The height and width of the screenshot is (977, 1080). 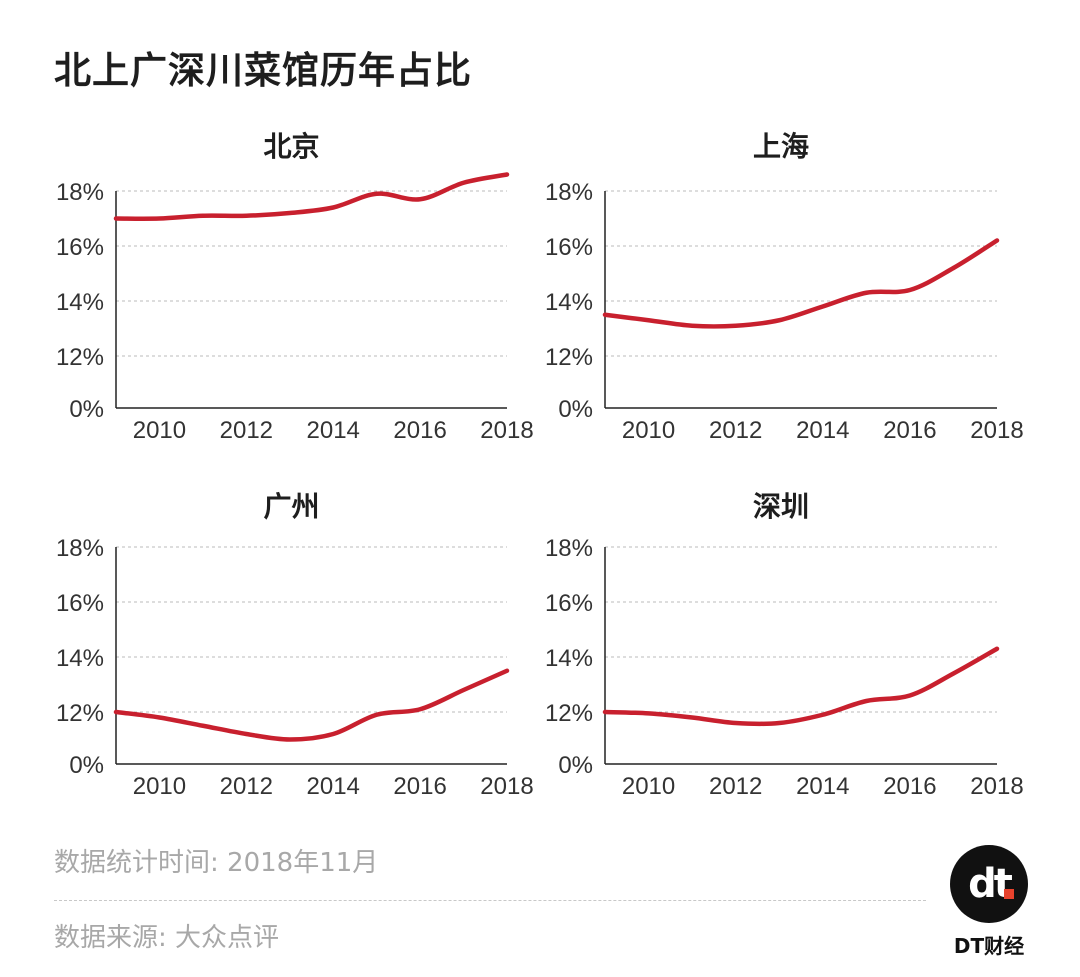 What do you see at coordinates (1009, 894) in the screenshot?
I see `logo-dot` at bounding box center [1009, 894].